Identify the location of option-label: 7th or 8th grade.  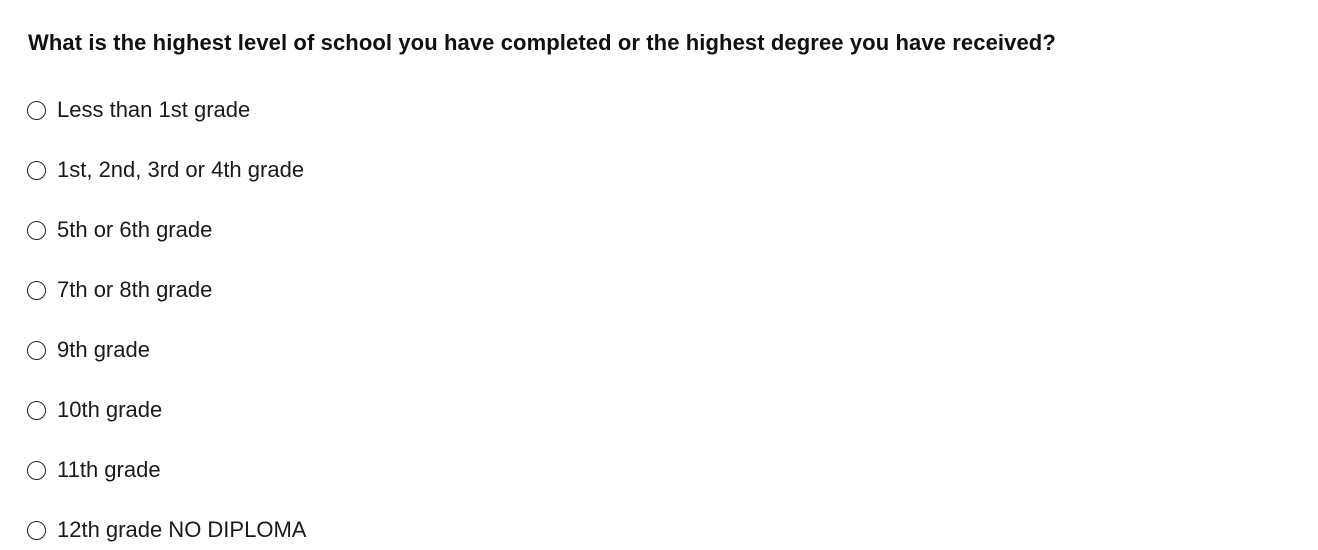
(135, 289).